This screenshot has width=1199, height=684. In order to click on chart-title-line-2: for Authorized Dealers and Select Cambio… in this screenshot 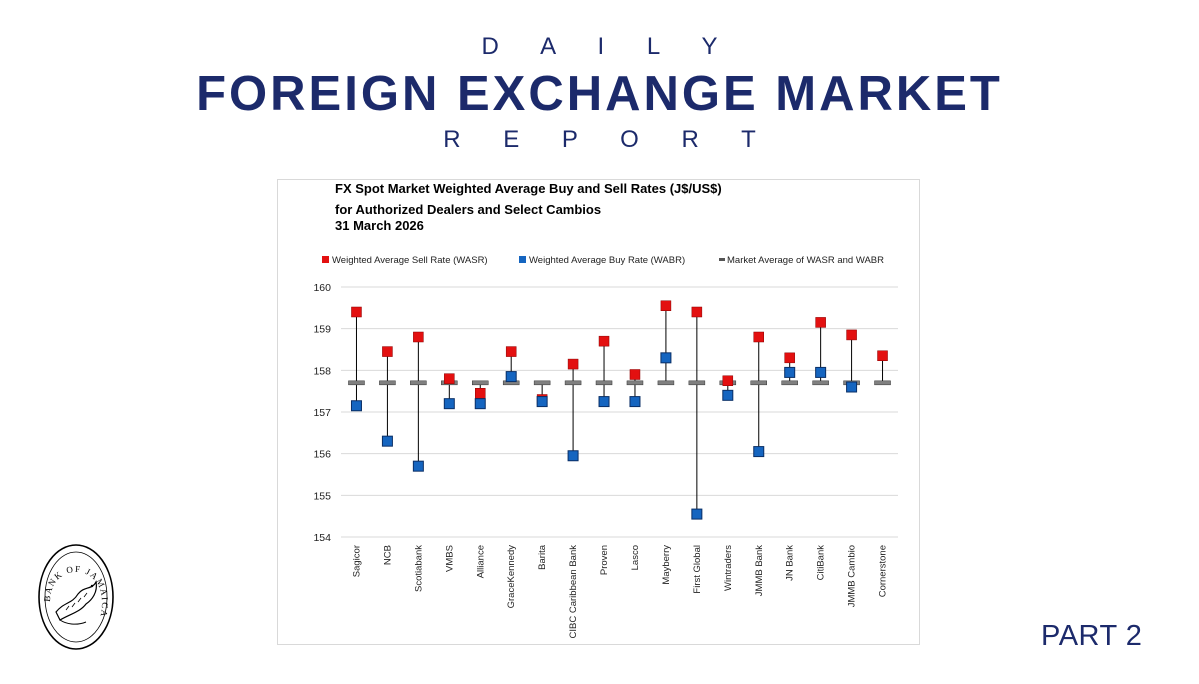, I will do `click(468, 209)`.